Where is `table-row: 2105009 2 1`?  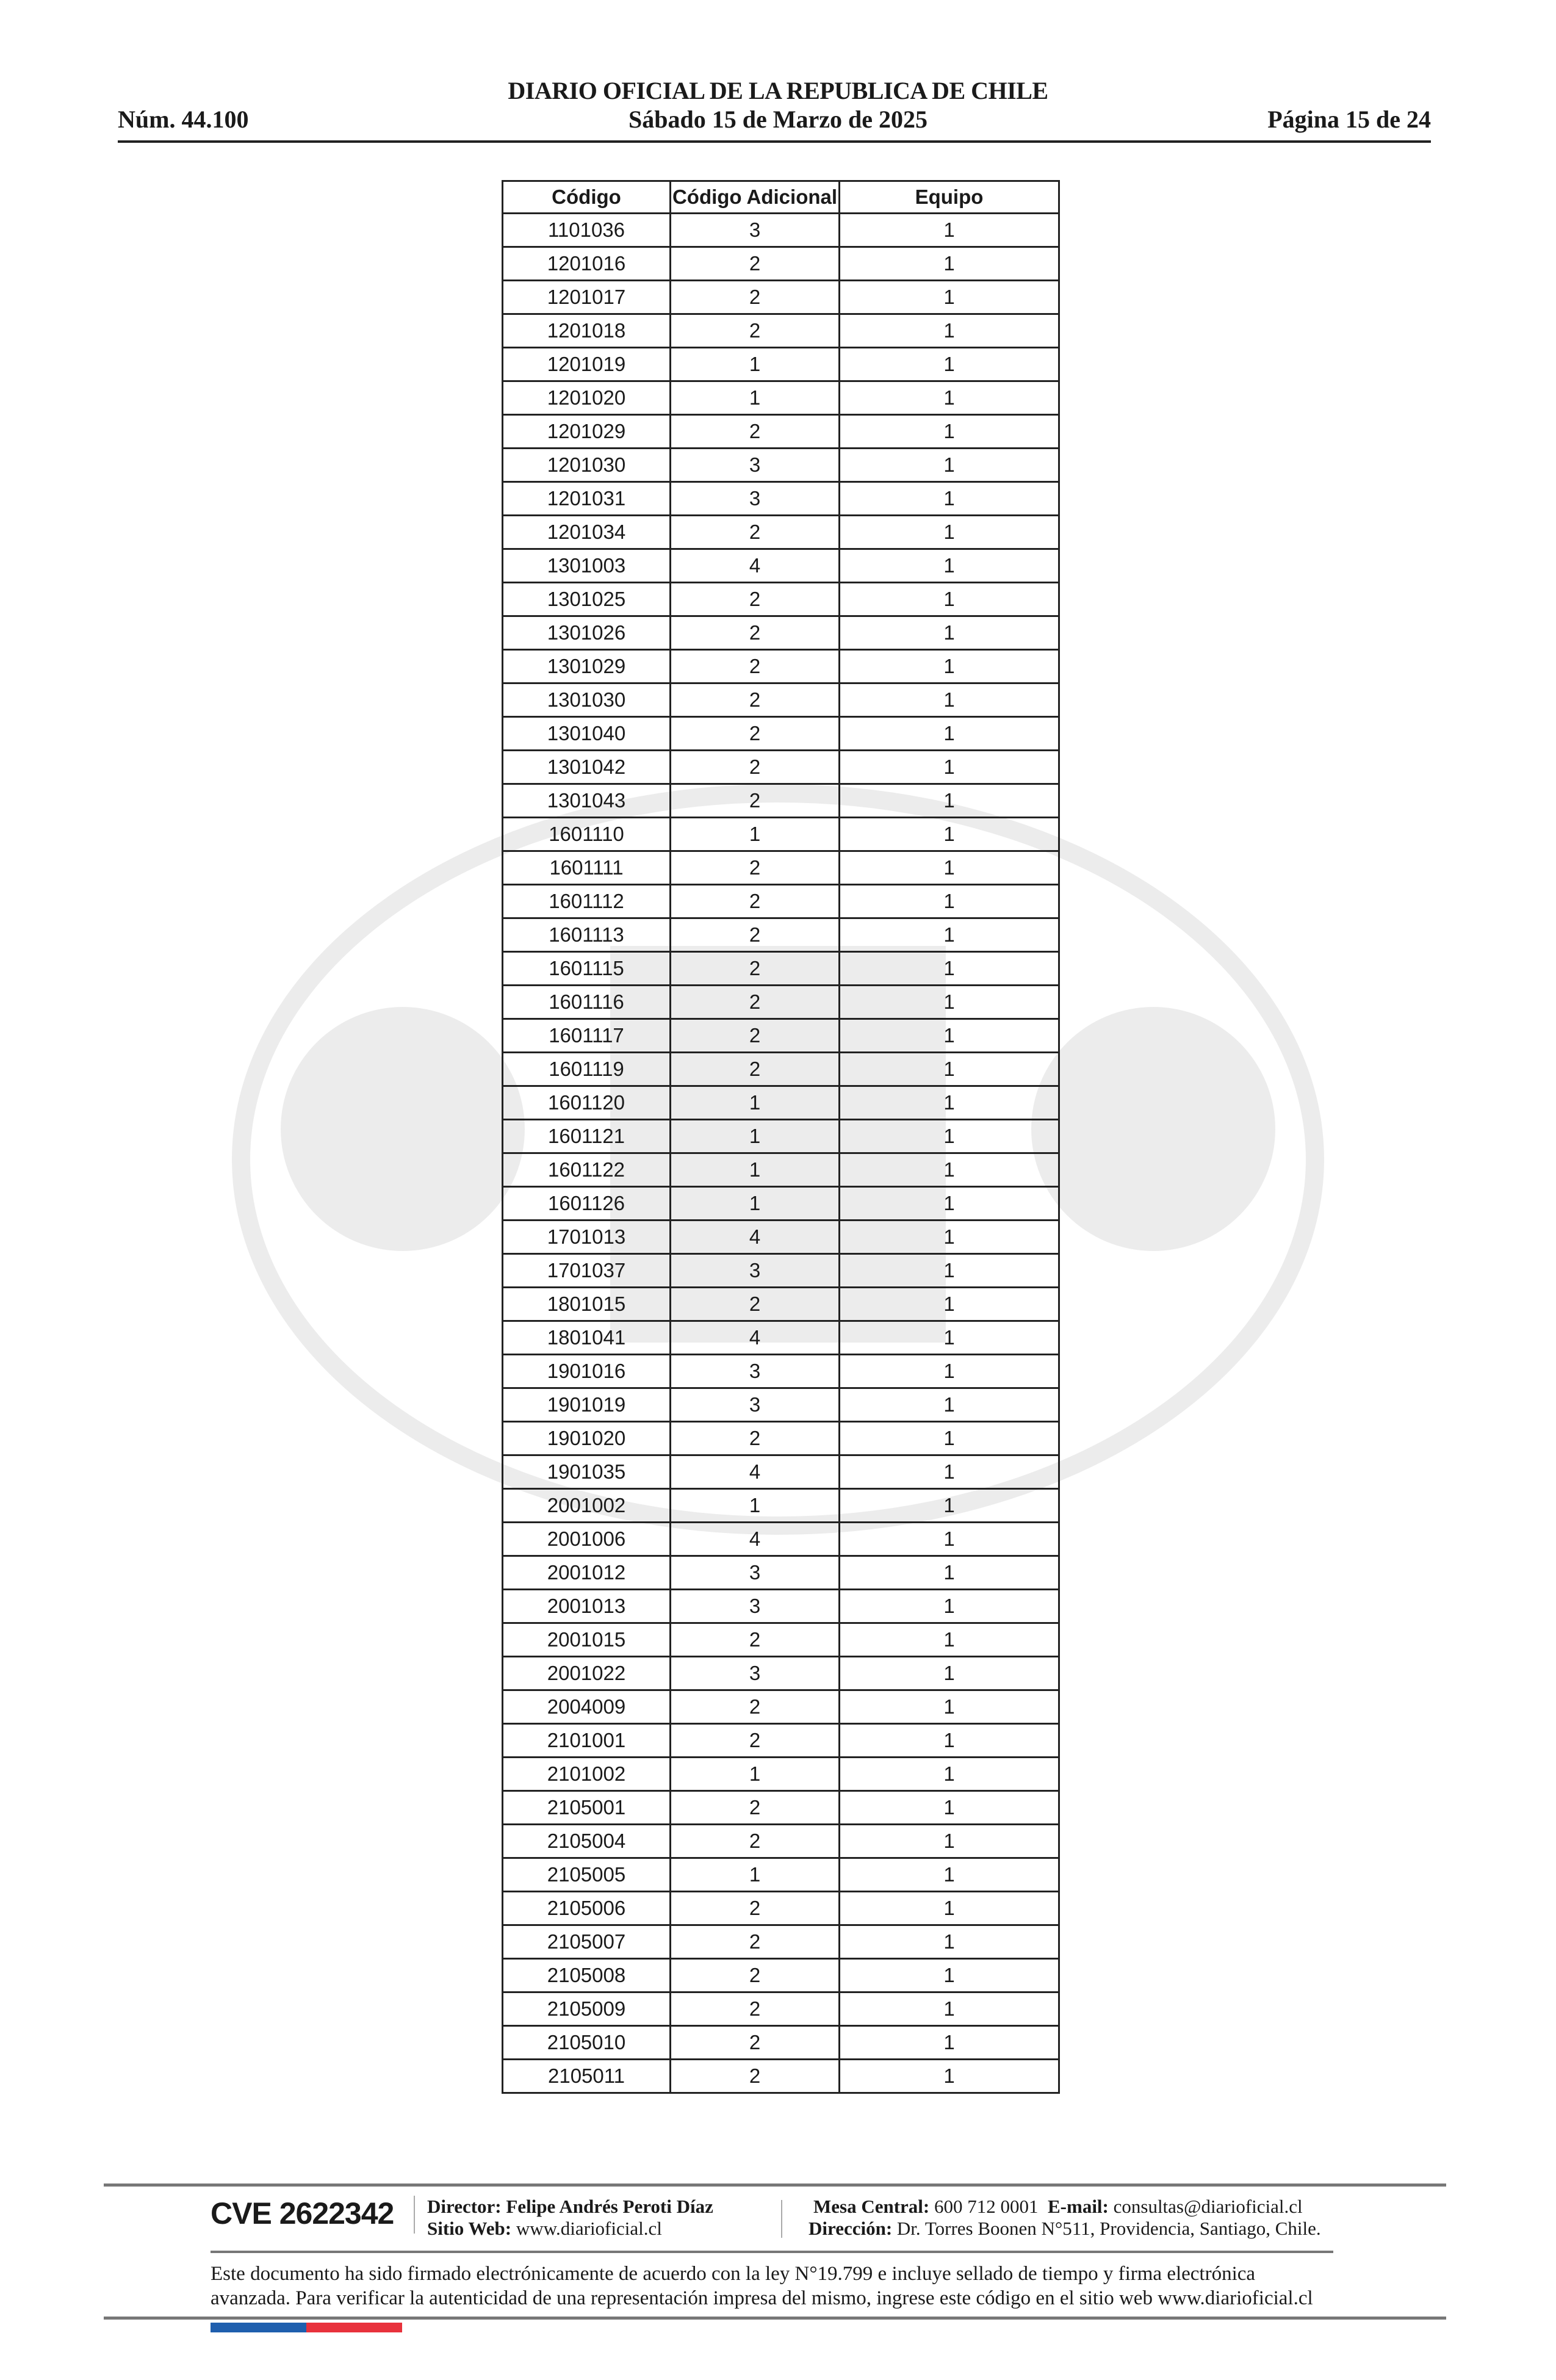
table-row: 2105009 2 1 is located at coordinates (781, 2009).